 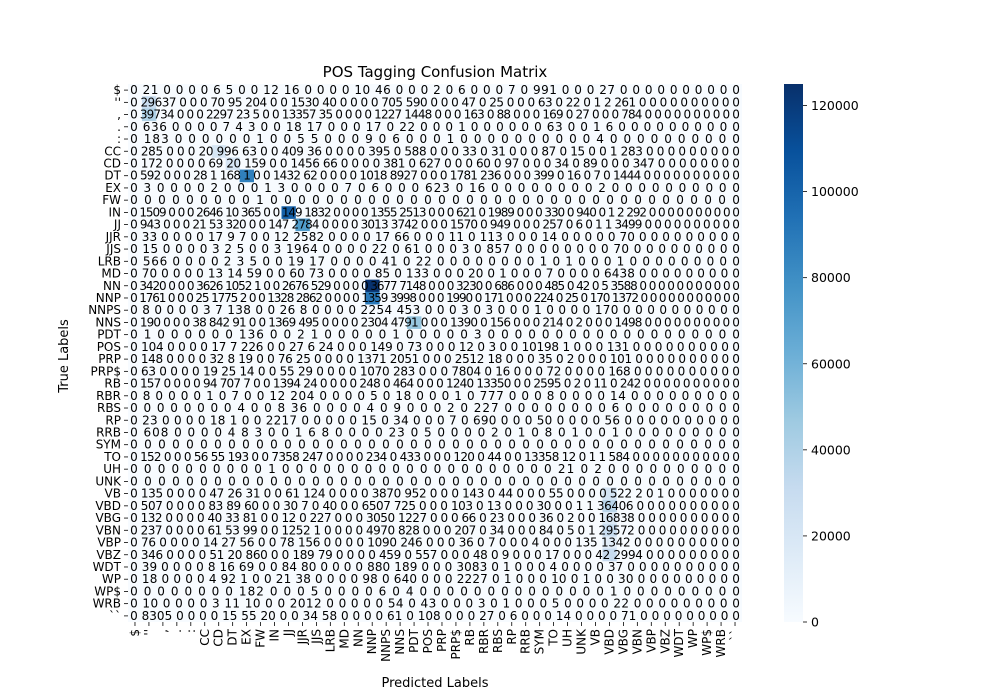 What do you see at coordinates (112, 384) in the screenshot?
I see `y-tick-label: RB` at bounding box center [112, 384].